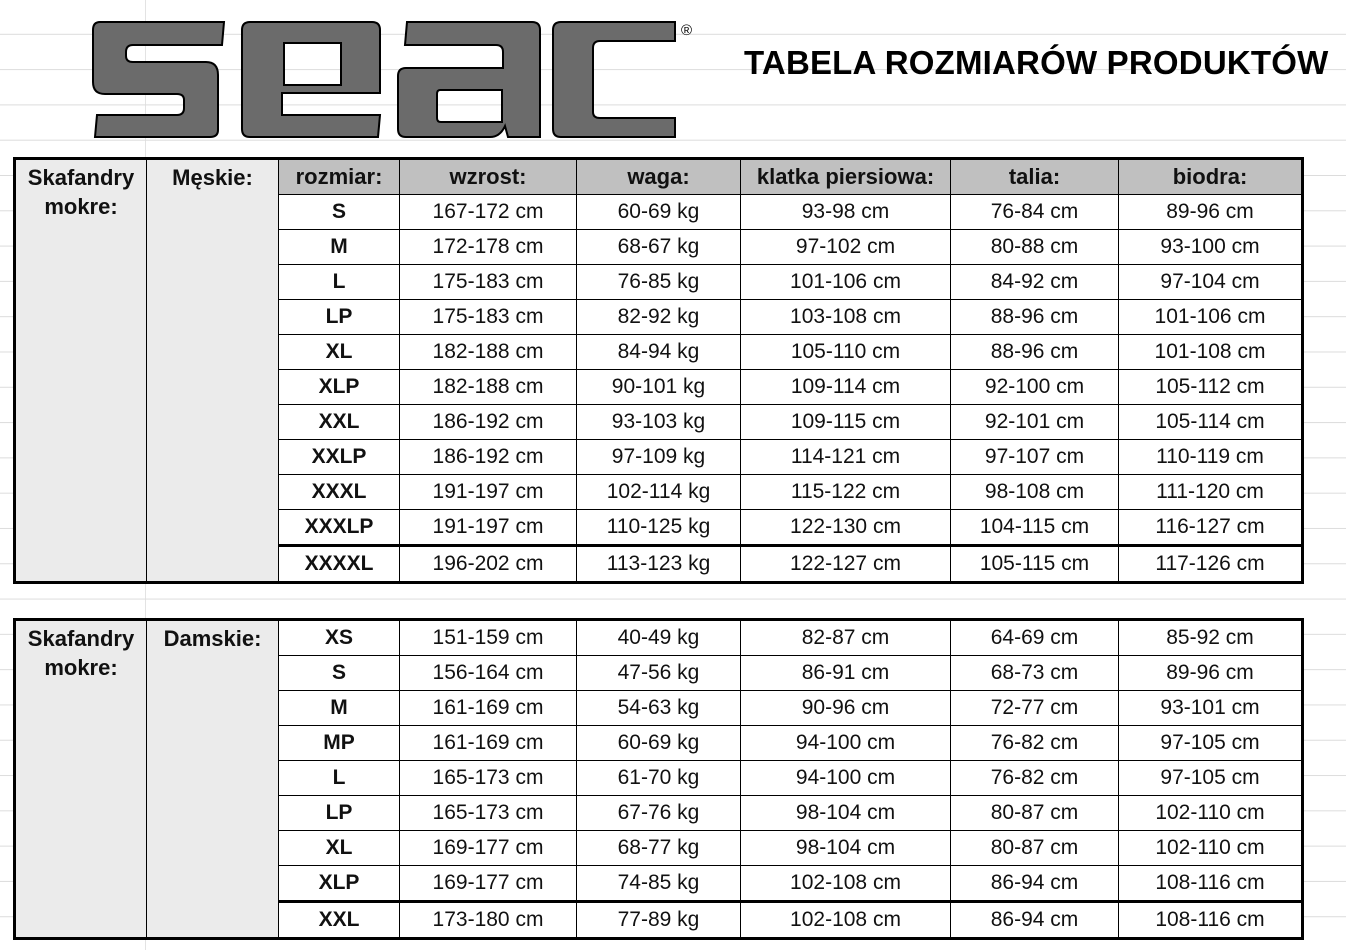 This screenshot has height=950, width=1346. I want to click on cell-weight: 97-109 kg, so click(658, 457).